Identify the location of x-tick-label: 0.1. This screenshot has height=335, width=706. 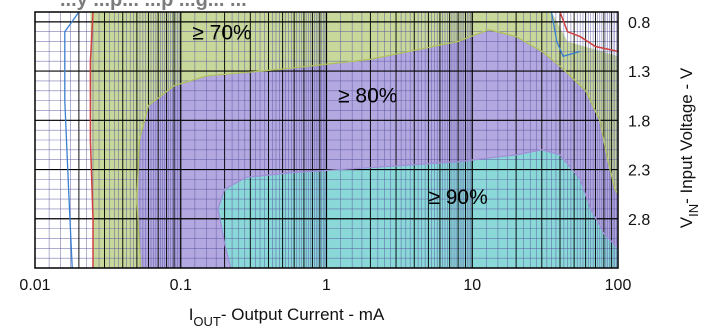
(181, 285).